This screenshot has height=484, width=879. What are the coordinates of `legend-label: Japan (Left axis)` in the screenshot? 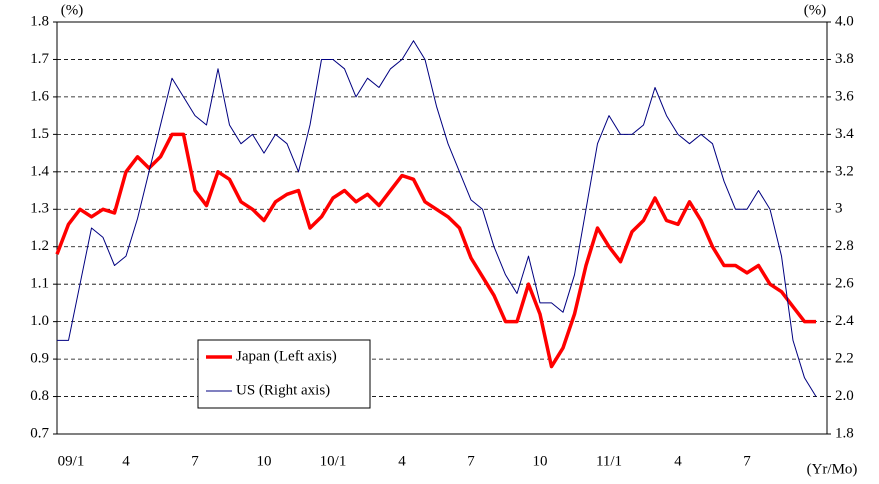 It's located at (286, 356).